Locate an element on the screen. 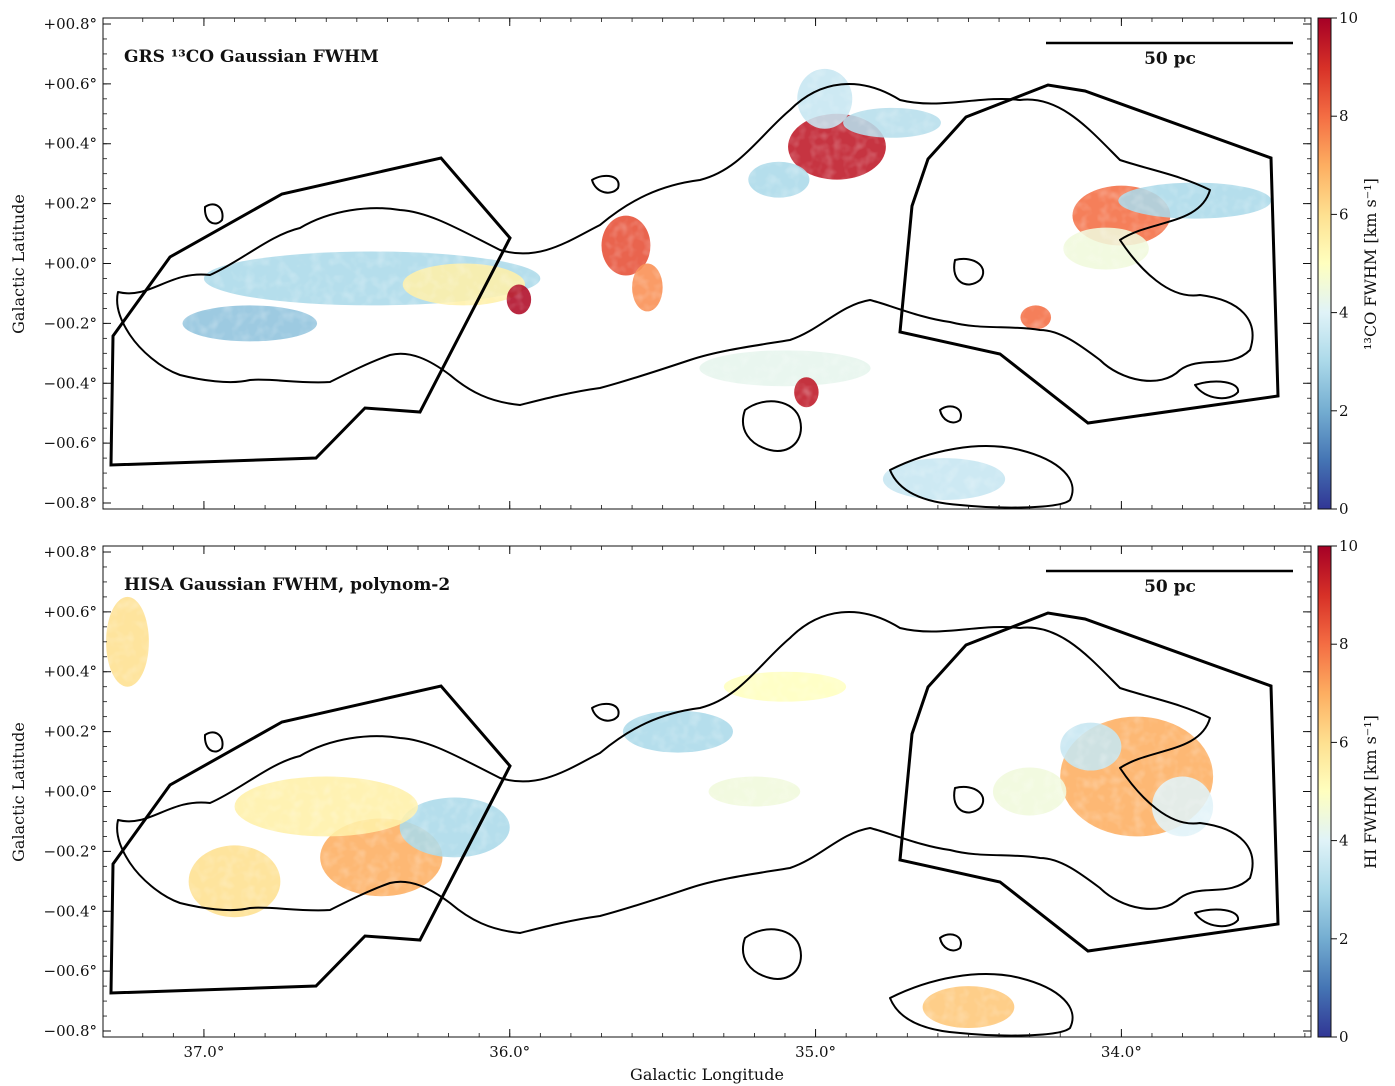  x-axis-label: Galactic Longitude is located at coordinates (707, 1074).